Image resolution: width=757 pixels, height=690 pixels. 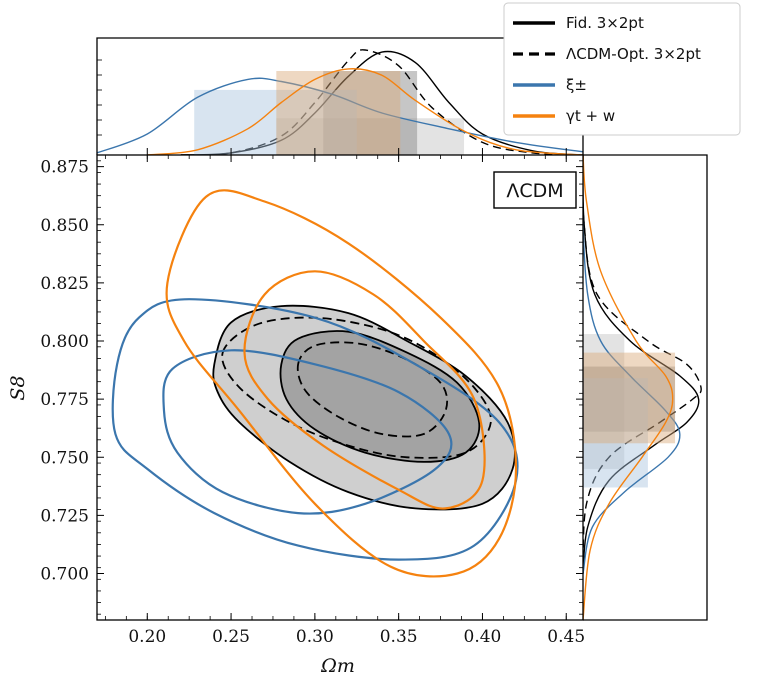 I want to click on right-curve-cdm-opt-3-2pt, so click(x=642, y=364).